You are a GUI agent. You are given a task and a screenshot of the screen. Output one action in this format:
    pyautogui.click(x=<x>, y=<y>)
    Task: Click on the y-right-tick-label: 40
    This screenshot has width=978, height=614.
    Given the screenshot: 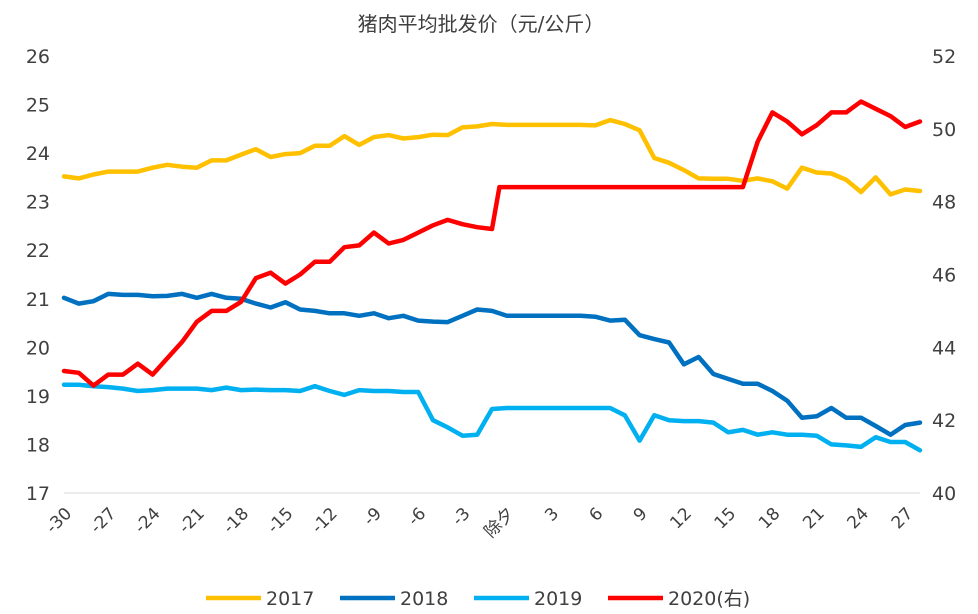 What is the action you would take?
    pyautogui.click(x=944, y=494)
    